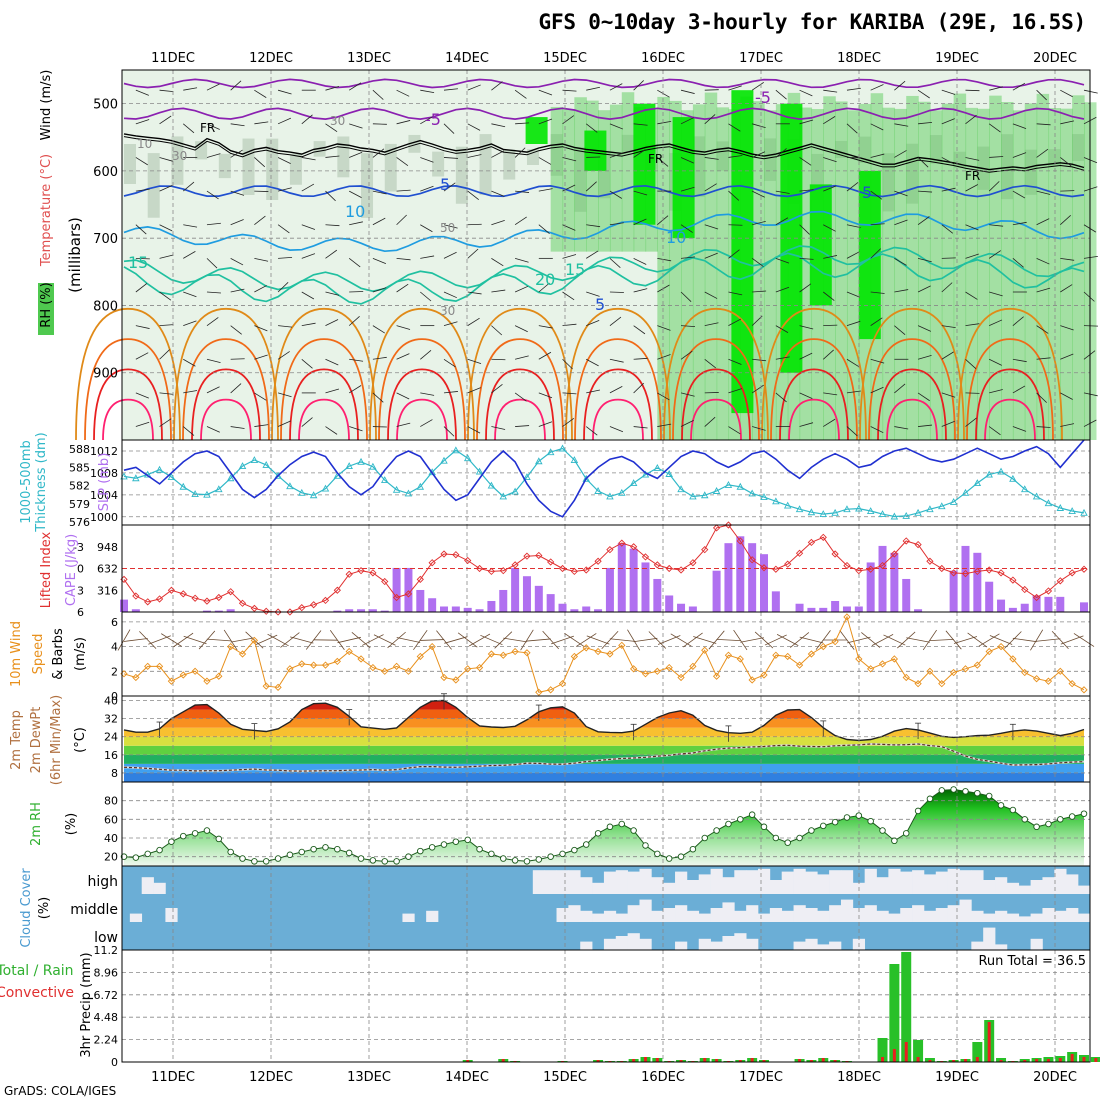 Image resolution: width=1100 pixels, height=1100 pixels. I want to click on precip-convective-bar, so click(645, 1059).